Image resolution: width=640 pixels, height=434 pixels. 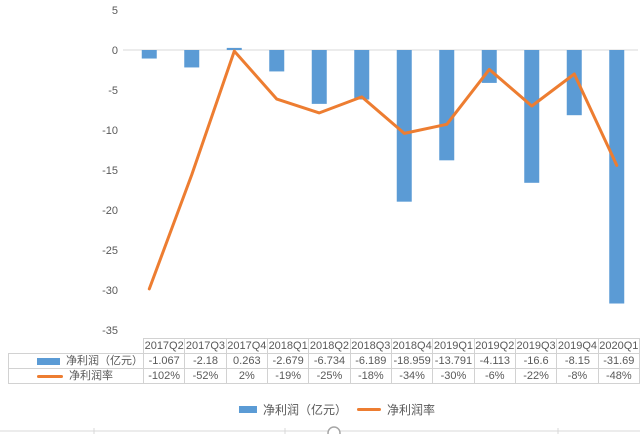 What do you see at coordinates (115, 11) in the screenshot?
I see `y-axis-label: 5` at bounding box center [115, 11].